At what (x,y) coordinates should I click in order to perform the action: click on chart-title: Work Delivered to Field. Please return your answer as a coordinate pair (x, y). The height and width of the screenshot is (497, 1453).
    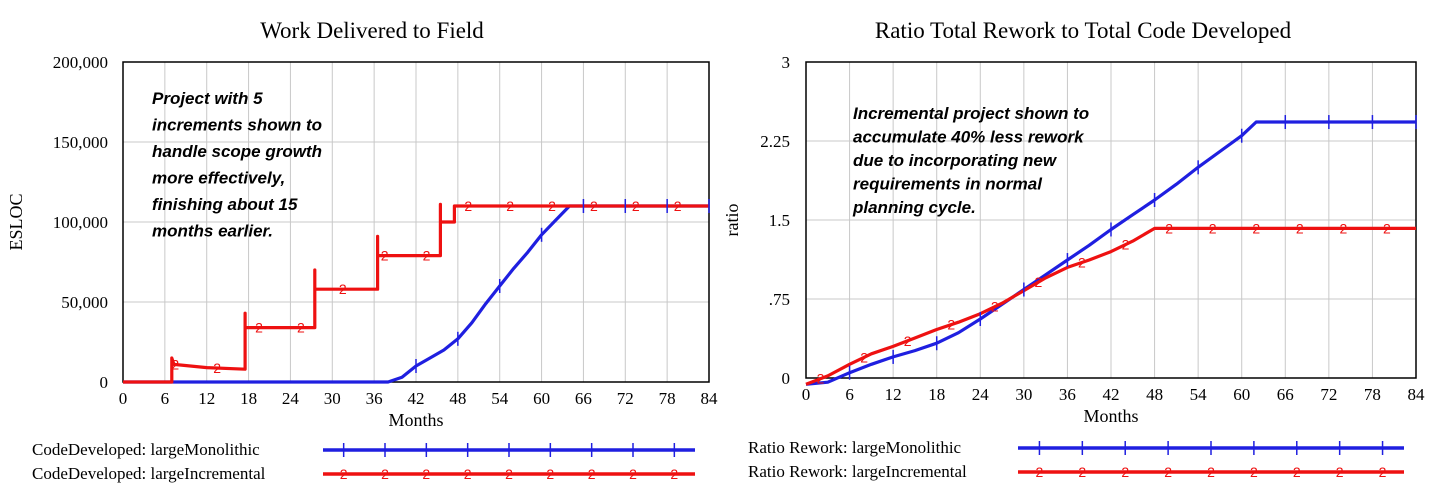
    Looking at the image, I should click on (372, 30).